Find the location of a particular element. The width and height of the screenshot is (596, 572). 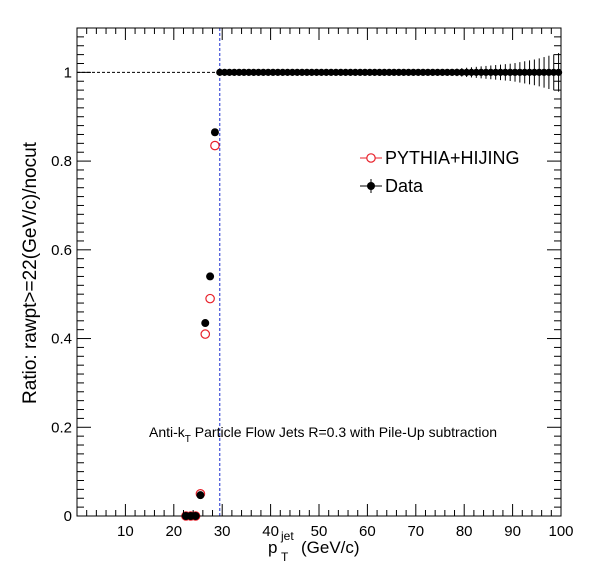

x-tick-label: 70 is located at coordinates (415, 531).